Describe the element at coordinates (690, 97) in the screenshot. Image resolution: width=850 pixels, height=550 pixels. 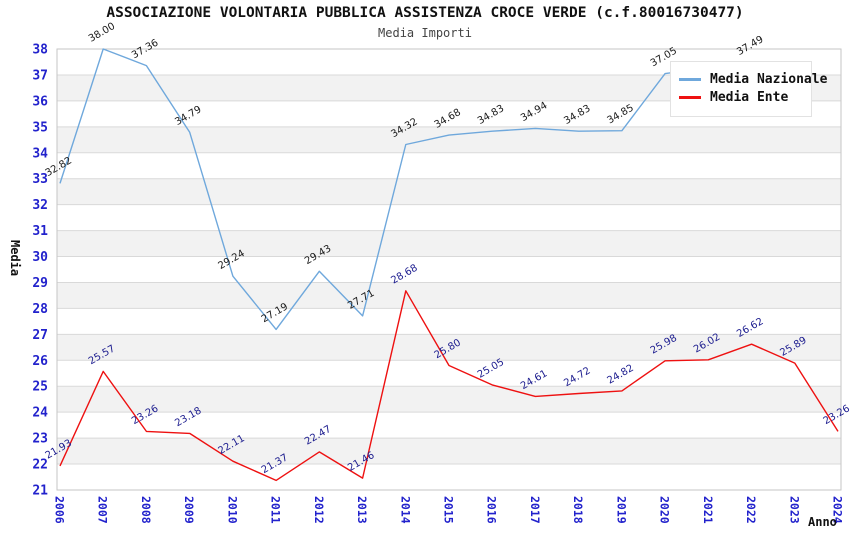
I see `media-ente-line-swatch-icon` at that location.